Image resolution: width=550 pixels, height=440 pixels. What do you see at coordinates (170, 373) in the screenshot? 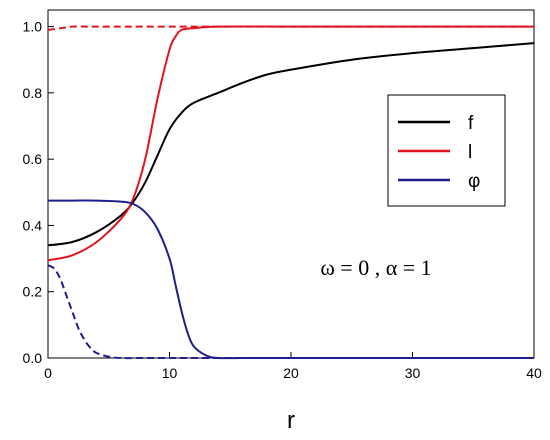
I see `x-tick-label: 10` at bounding box center [170, 373].